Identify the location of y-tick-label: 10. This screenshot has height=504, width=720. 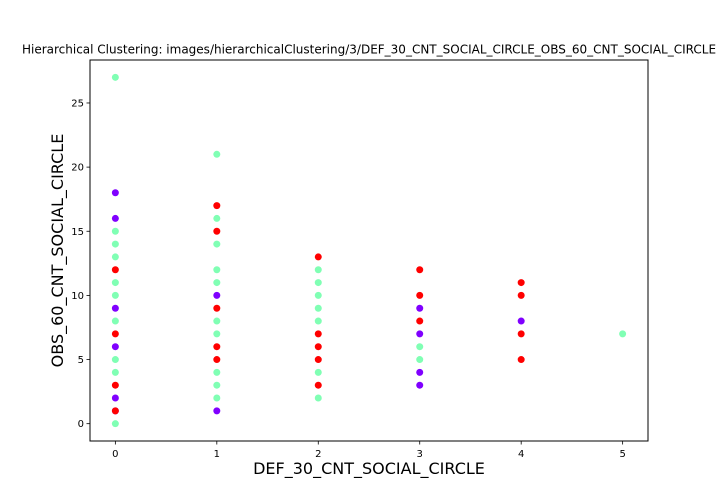
(77, 296).